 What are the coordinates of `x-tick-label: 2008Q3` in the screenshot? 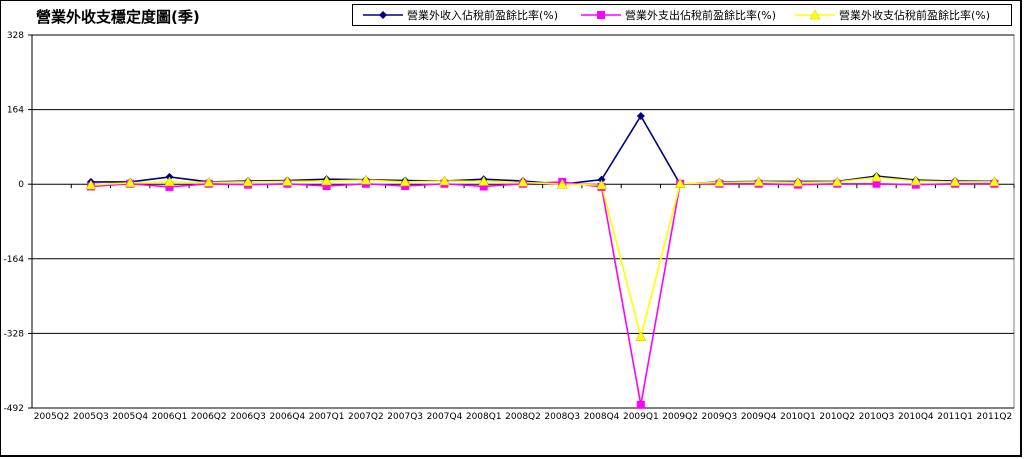 It's located at (562, 417).